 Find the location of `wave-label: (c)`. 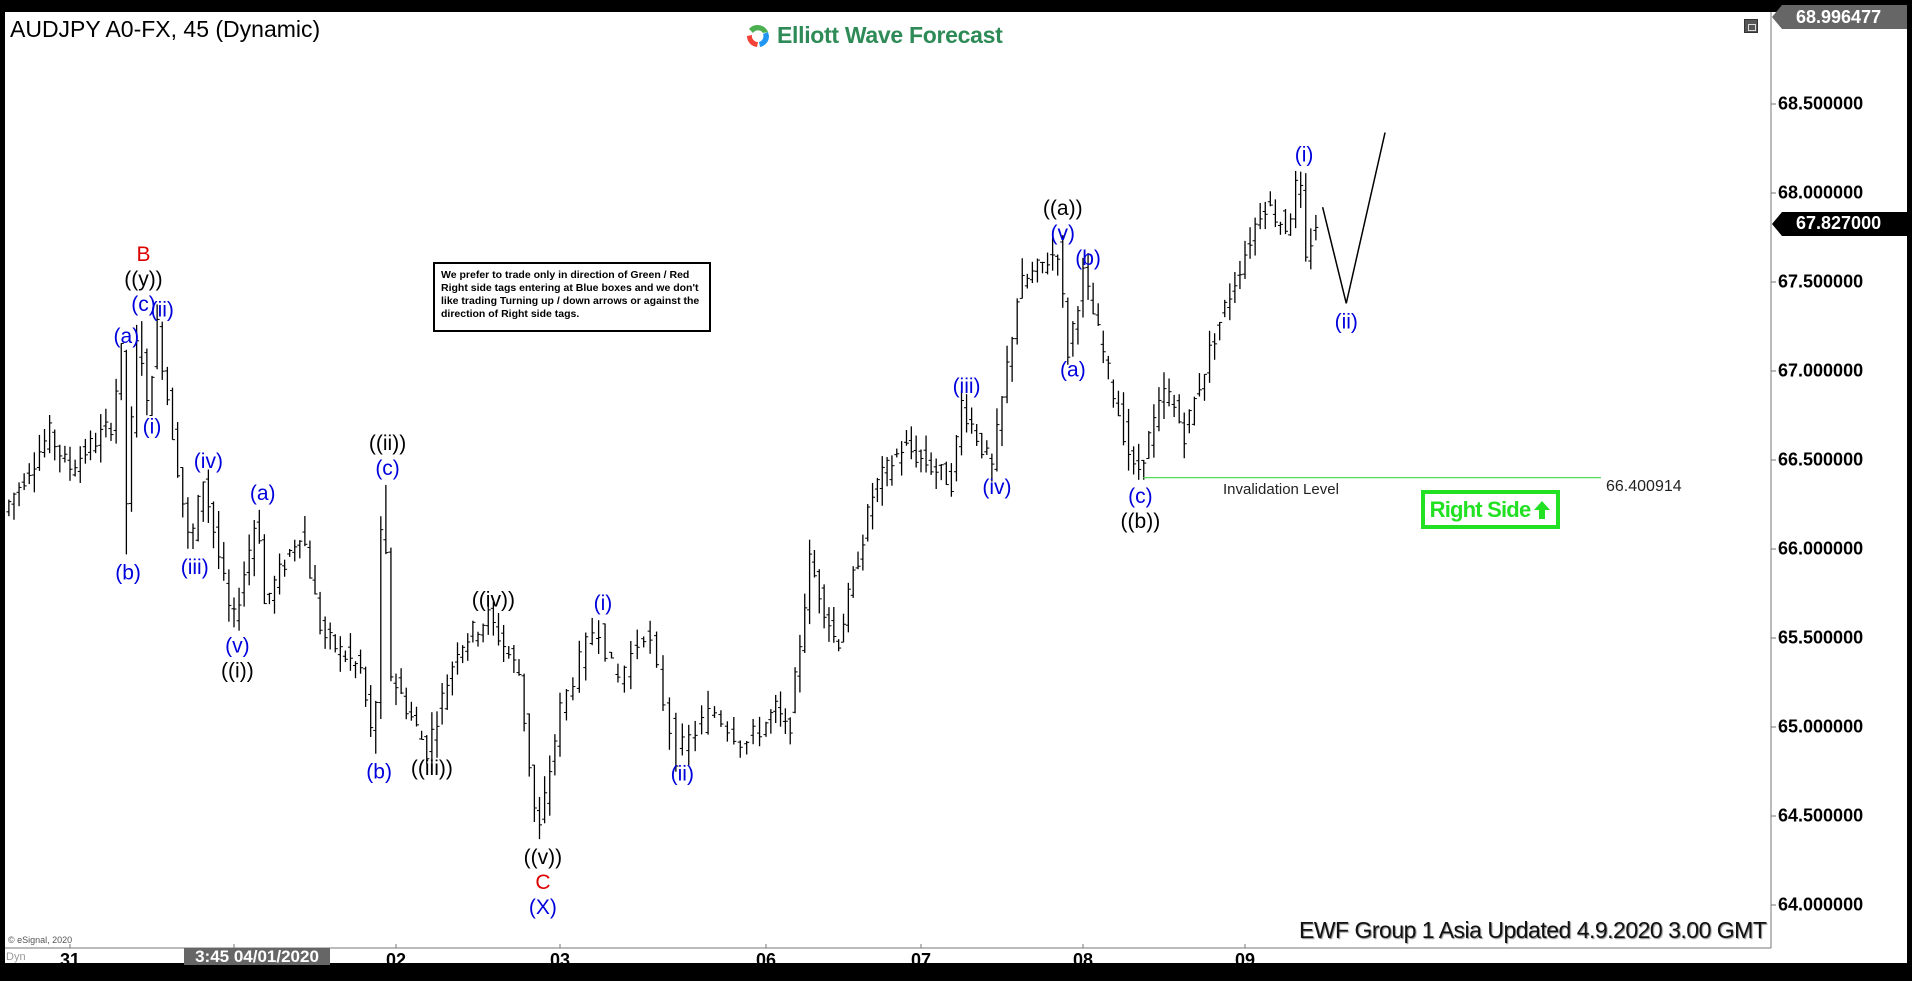

wave-label: (c) is located at coordinates (387, 468).